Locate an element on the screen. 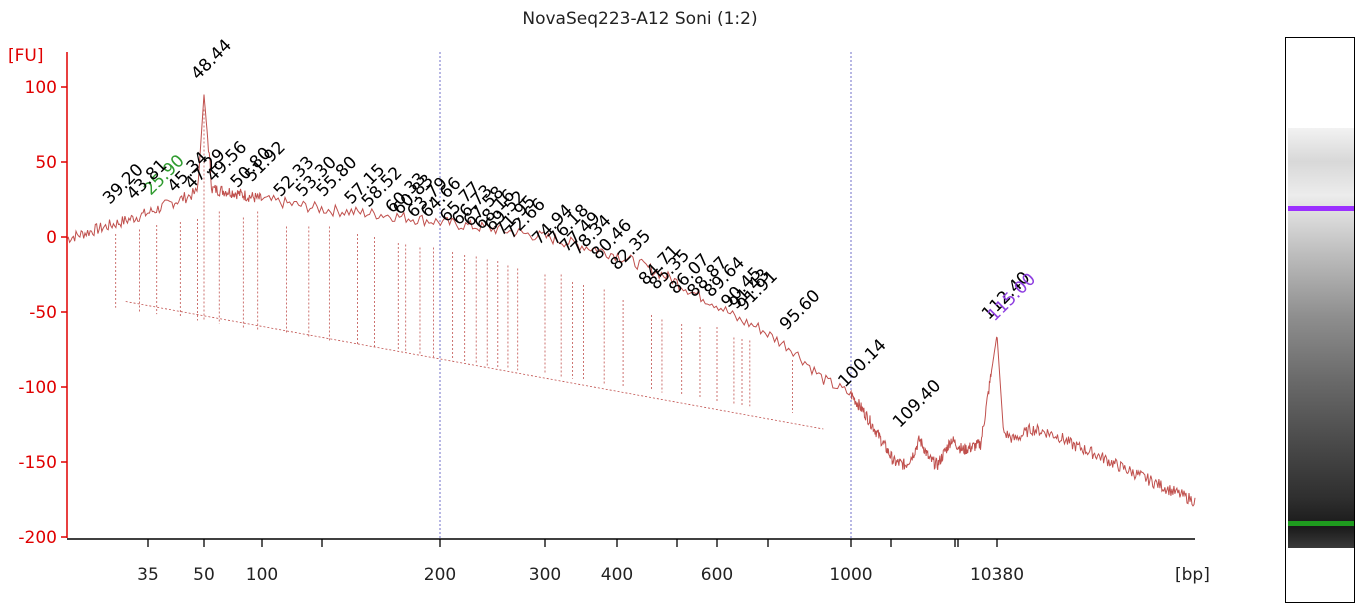 This screenshot has height=609, width=1355. x-axis-label: [bp] is located at coordinates (1192, 575).